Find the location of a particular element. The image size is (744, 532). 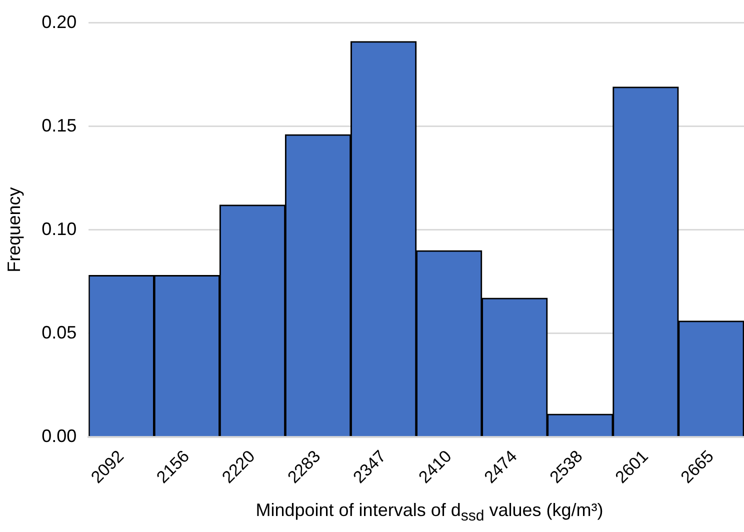

y-tick-label: 0.00 is located at coordinates (59, 436).